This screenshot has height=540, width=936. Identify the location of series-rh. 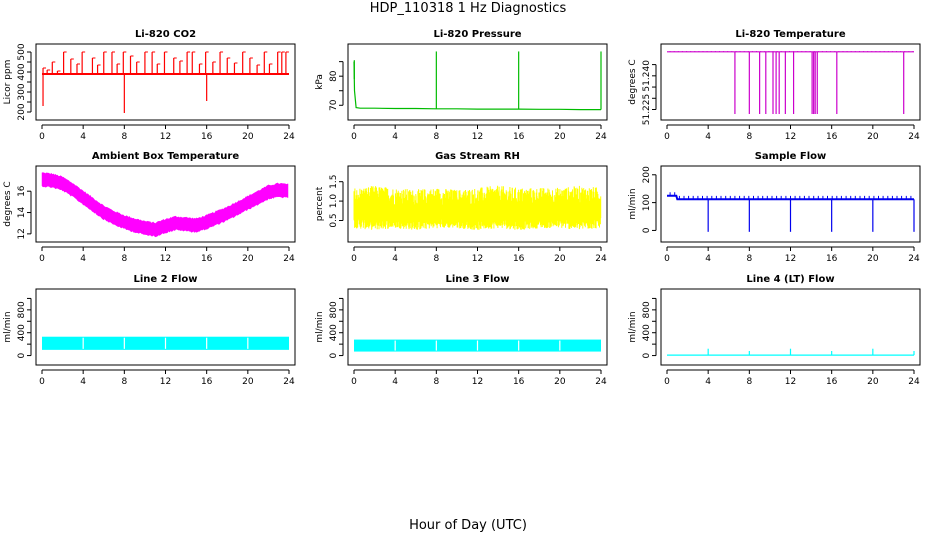
(477, 207).